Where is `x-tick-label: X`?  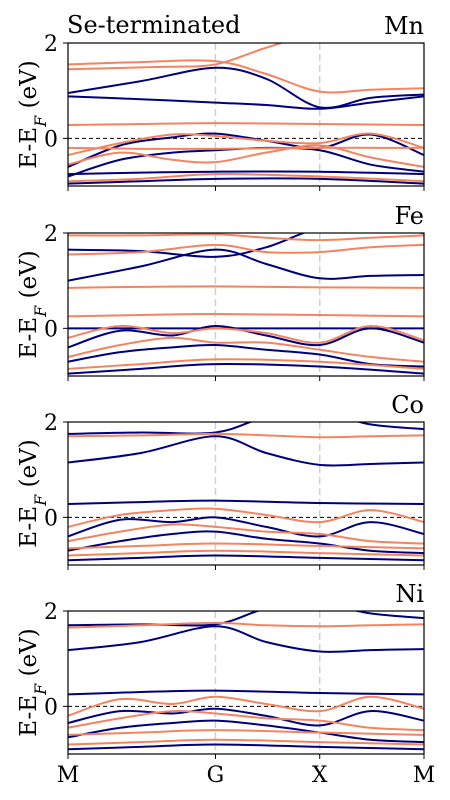 x-tick-label: X is located at coordinates (320, 775).